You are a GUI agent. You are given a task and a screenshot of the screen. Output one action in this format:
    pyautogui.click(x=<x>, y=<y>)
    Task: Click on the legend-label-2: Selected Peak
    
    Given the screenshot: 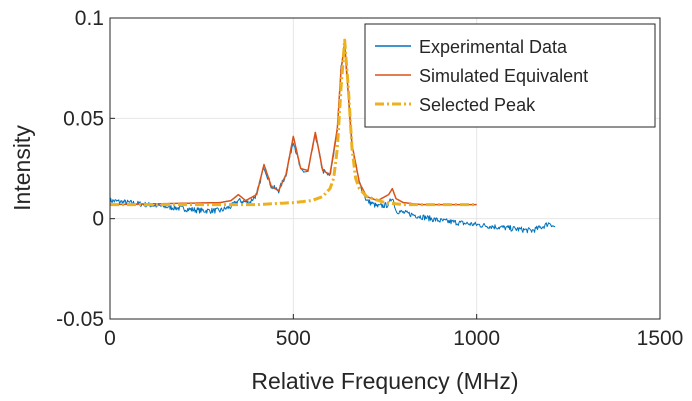 What is the action you would take?
    pyautogui.click(x=477, y=105)
    